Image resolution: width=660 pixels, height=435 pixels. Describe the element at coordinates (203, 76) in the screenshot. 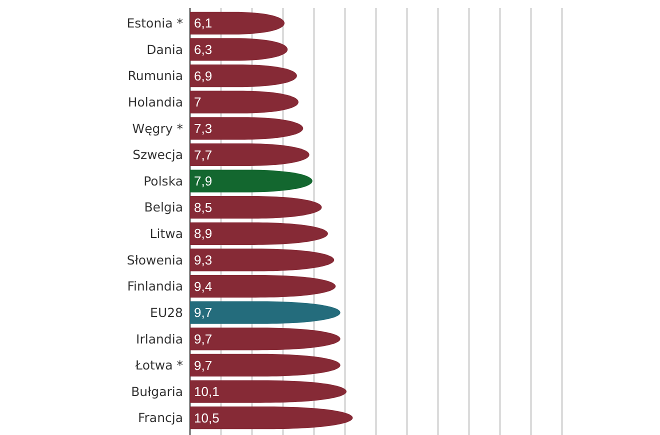

I see `data-label: 6,9` at that location.